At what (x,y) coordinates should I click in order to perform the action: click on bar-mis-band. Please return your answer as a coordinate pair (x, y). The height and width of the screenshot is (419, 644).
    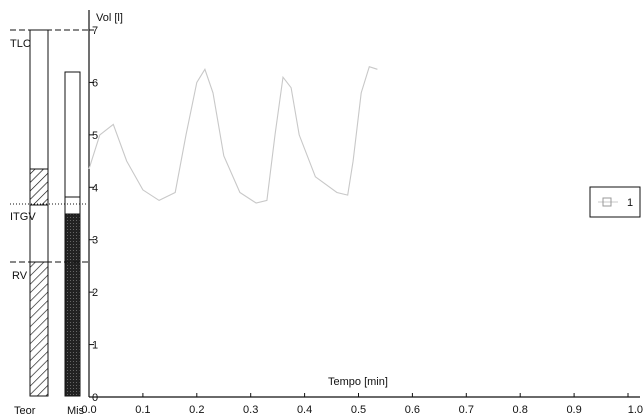
    Looking at the image, I should click on (72, 205).